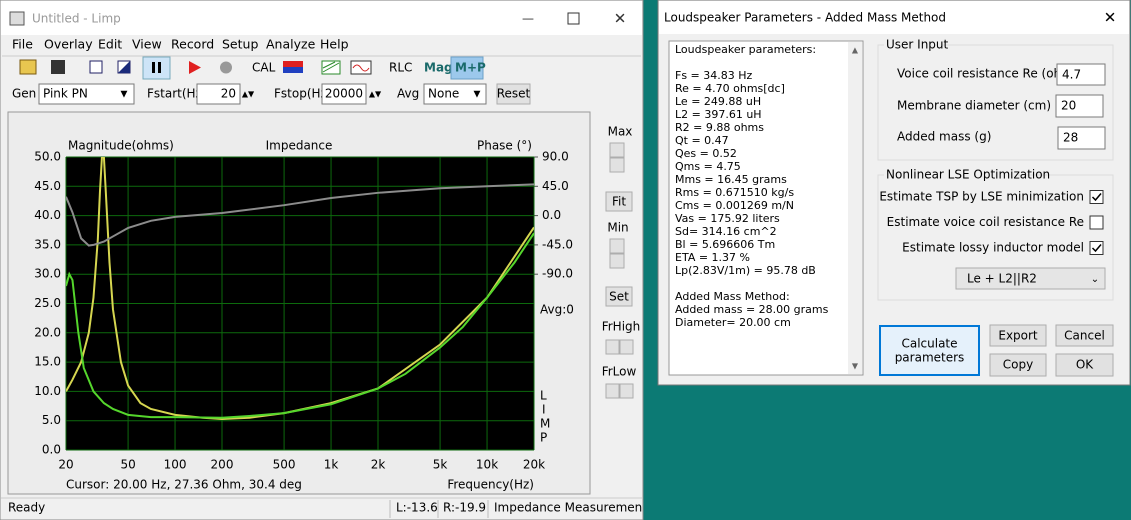 Image resolution: width=1131 pixels, height=520 pixels. What do you see at coordinates (990, 74) in the screenshot?
I see `field-label: Voice coil resistance Re (ohms)` at bounding box center [990, 74].